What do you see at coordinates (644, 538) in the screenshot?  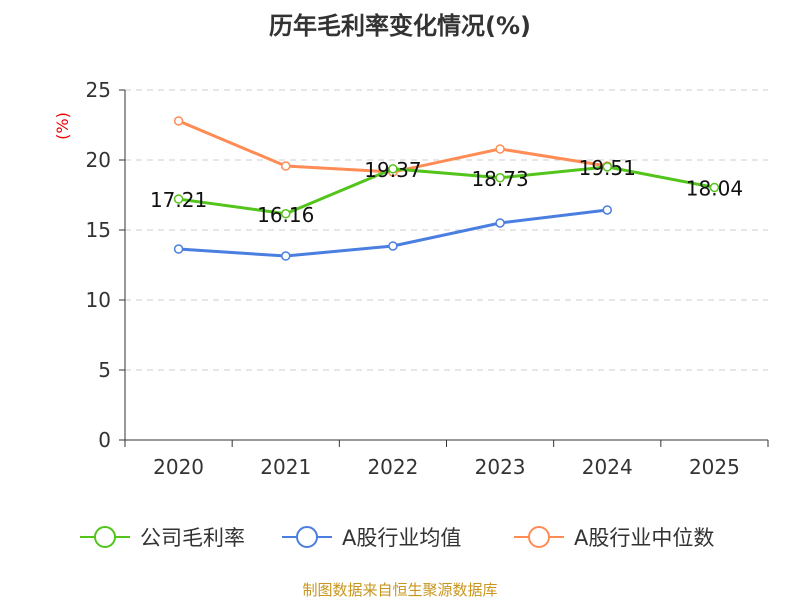 I see `legend-label: A股行业中位数` at bounding box center [644, 538].